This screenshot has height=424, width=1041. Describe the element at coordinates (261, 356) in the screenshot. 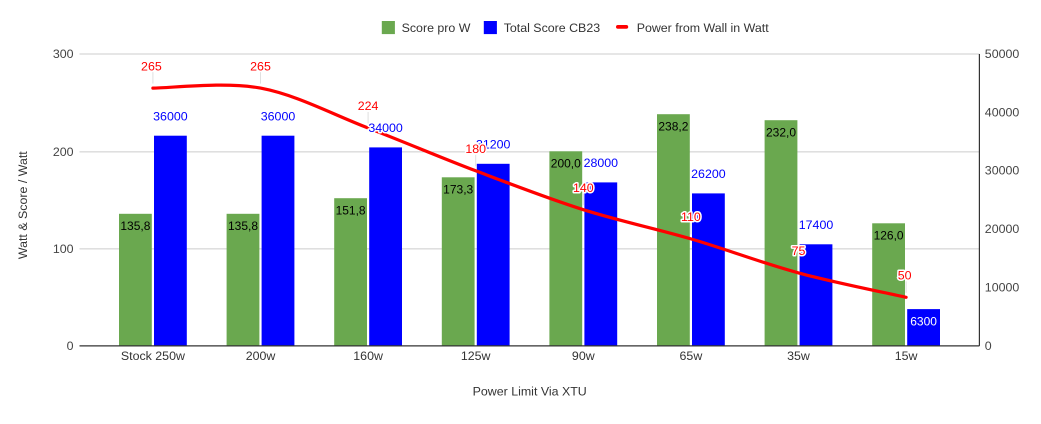

I see `svg-text: 200w` at that location.